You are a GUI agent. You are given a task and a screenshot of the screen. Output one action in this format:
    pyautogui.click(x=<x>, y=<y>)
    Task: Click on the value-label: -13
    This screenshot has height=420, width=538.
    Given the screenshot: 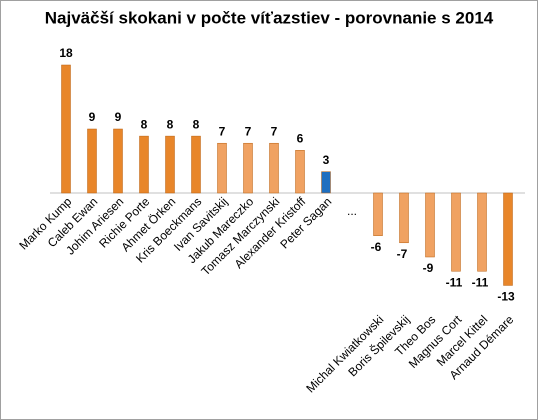 What is the action you would take?
    pyautogui.click(x=506, y=297)
    